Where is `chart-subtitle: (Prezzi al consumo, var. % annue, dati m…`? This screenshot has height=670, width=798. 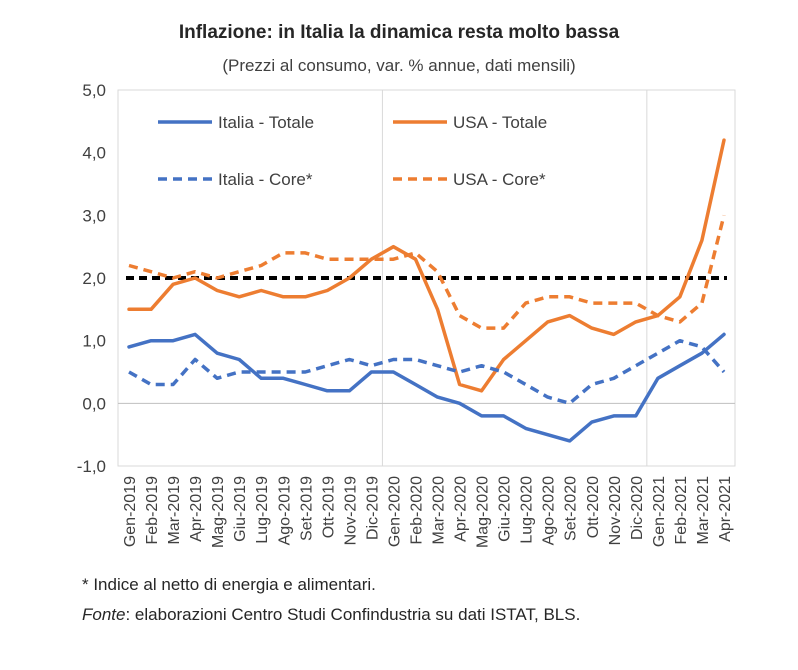
chart-subtitle: (Prezzi al consumo, var. % annue, dati m… is located at coordinates (399, 65).